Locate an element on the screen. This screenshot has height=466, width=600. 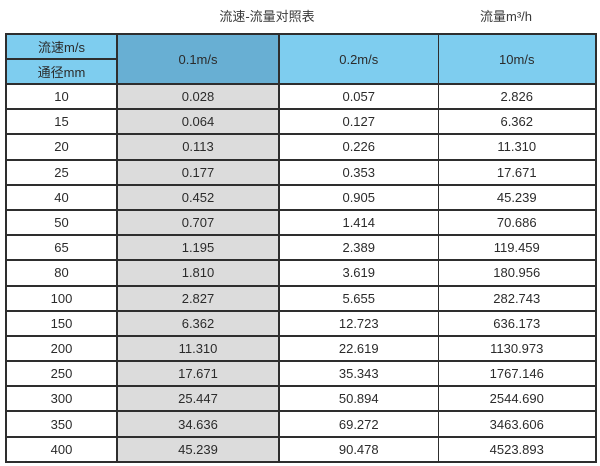
flow-value-cell: 1.810 is located at coordinates (198, 273).